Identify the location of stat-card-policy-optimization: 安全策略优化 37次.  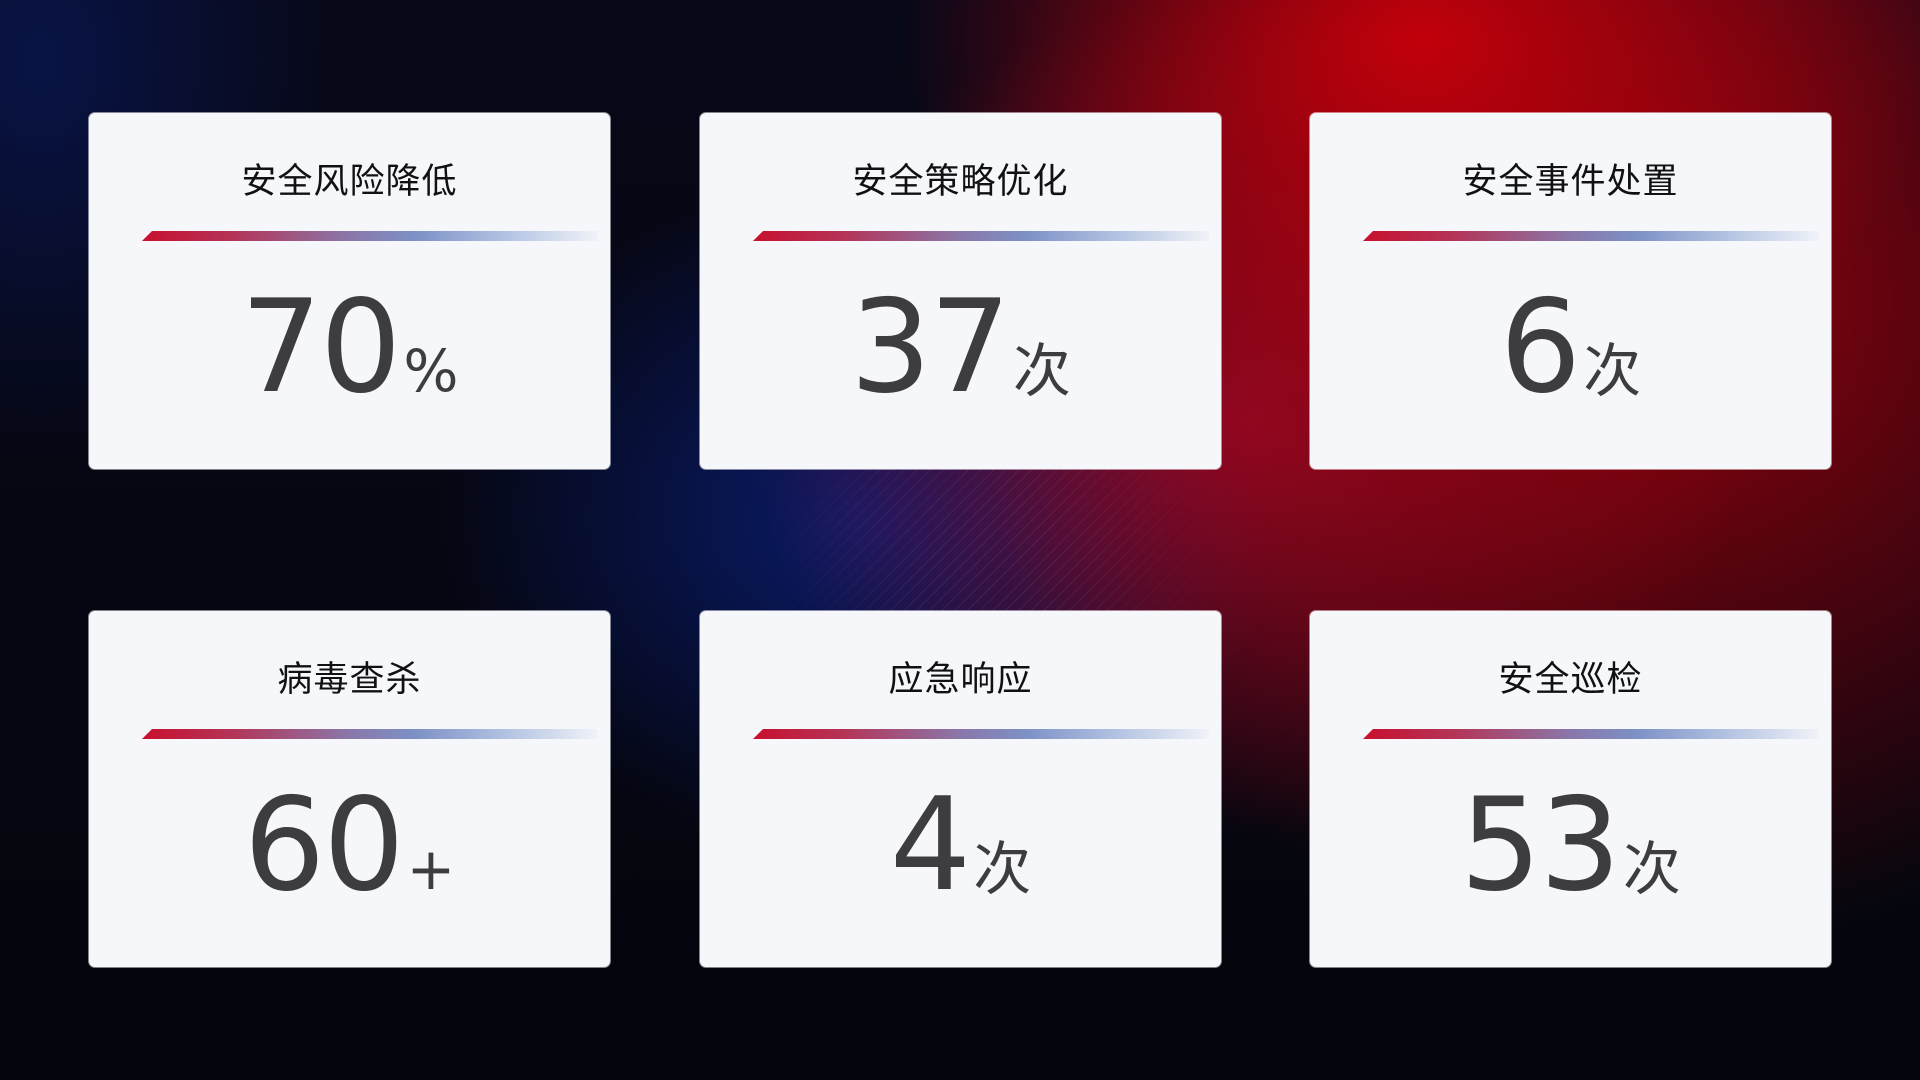
(960, 291).